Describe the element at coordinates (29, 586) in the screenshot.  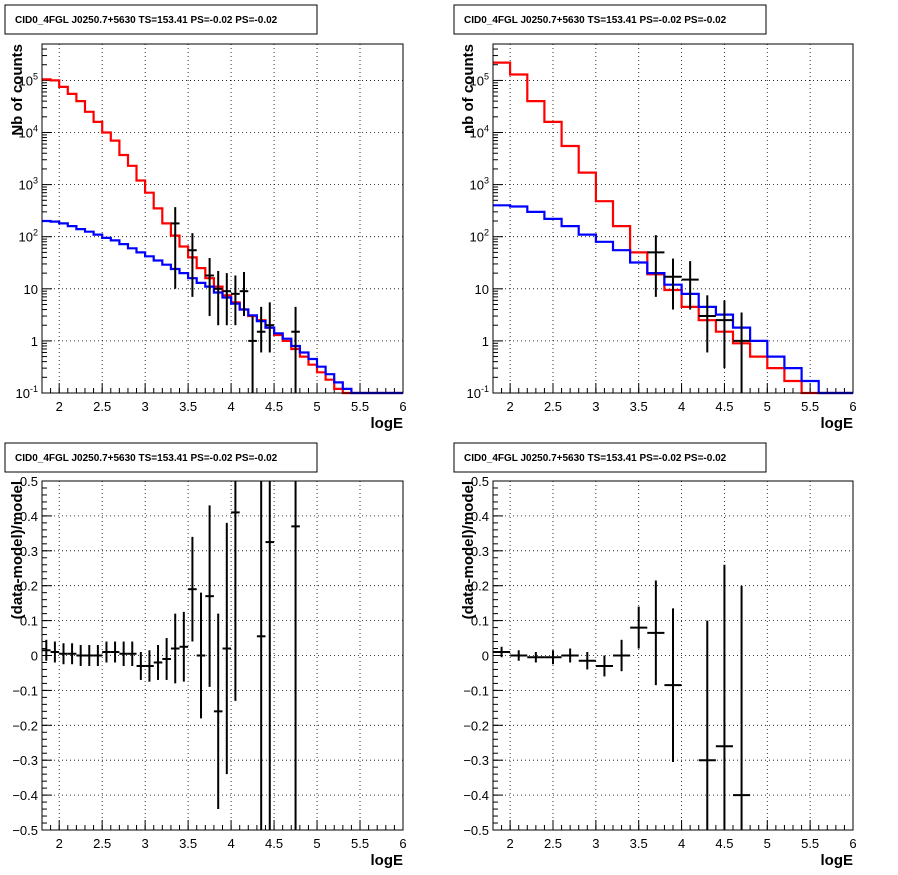
I see `y-tick-label: 0.2` at that location.